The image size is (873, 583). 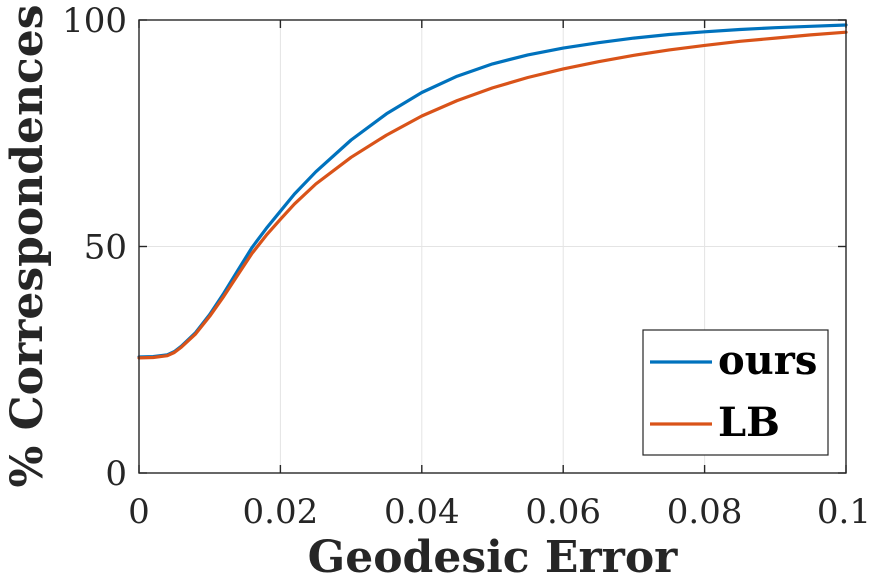 I want to click on y-axis-label: % Correspondences, so click(x=27, y=245).